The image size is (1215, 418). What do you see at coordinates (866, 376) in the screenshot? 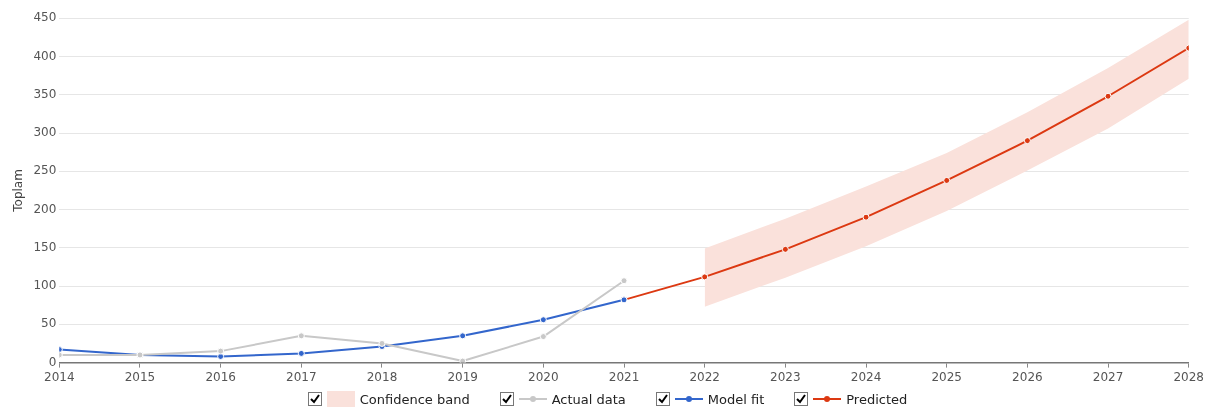
I see `x-tick-label: 2024` at bounding box center [866, 376].